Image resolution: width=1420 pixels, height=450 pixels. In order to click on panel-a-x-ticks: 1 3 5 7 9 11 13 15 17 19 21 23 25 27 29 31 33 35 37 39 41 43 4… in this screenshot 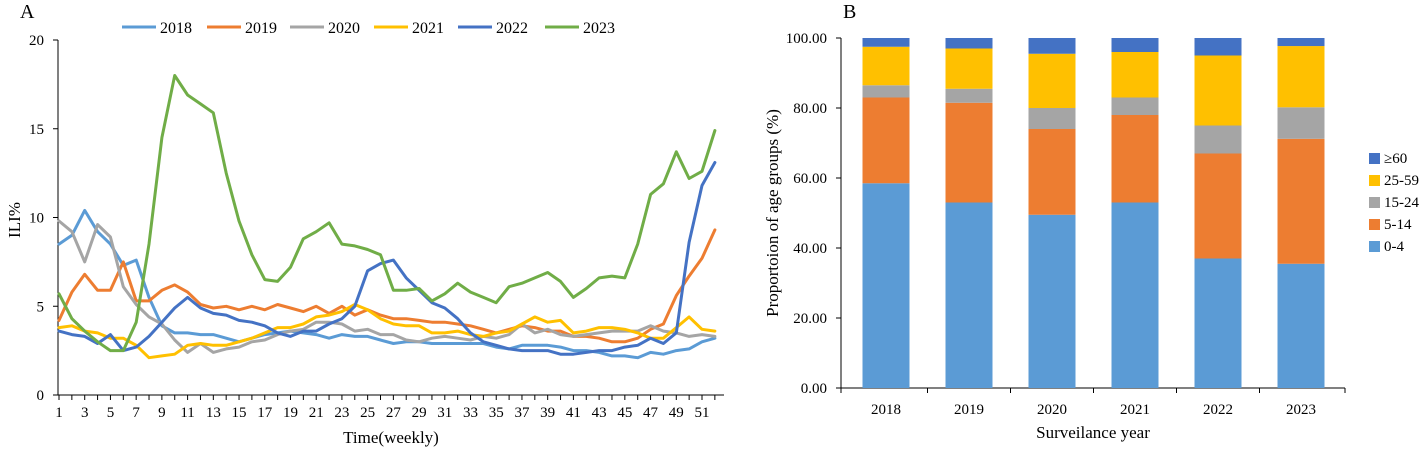, I will do `click(385, 408)`.